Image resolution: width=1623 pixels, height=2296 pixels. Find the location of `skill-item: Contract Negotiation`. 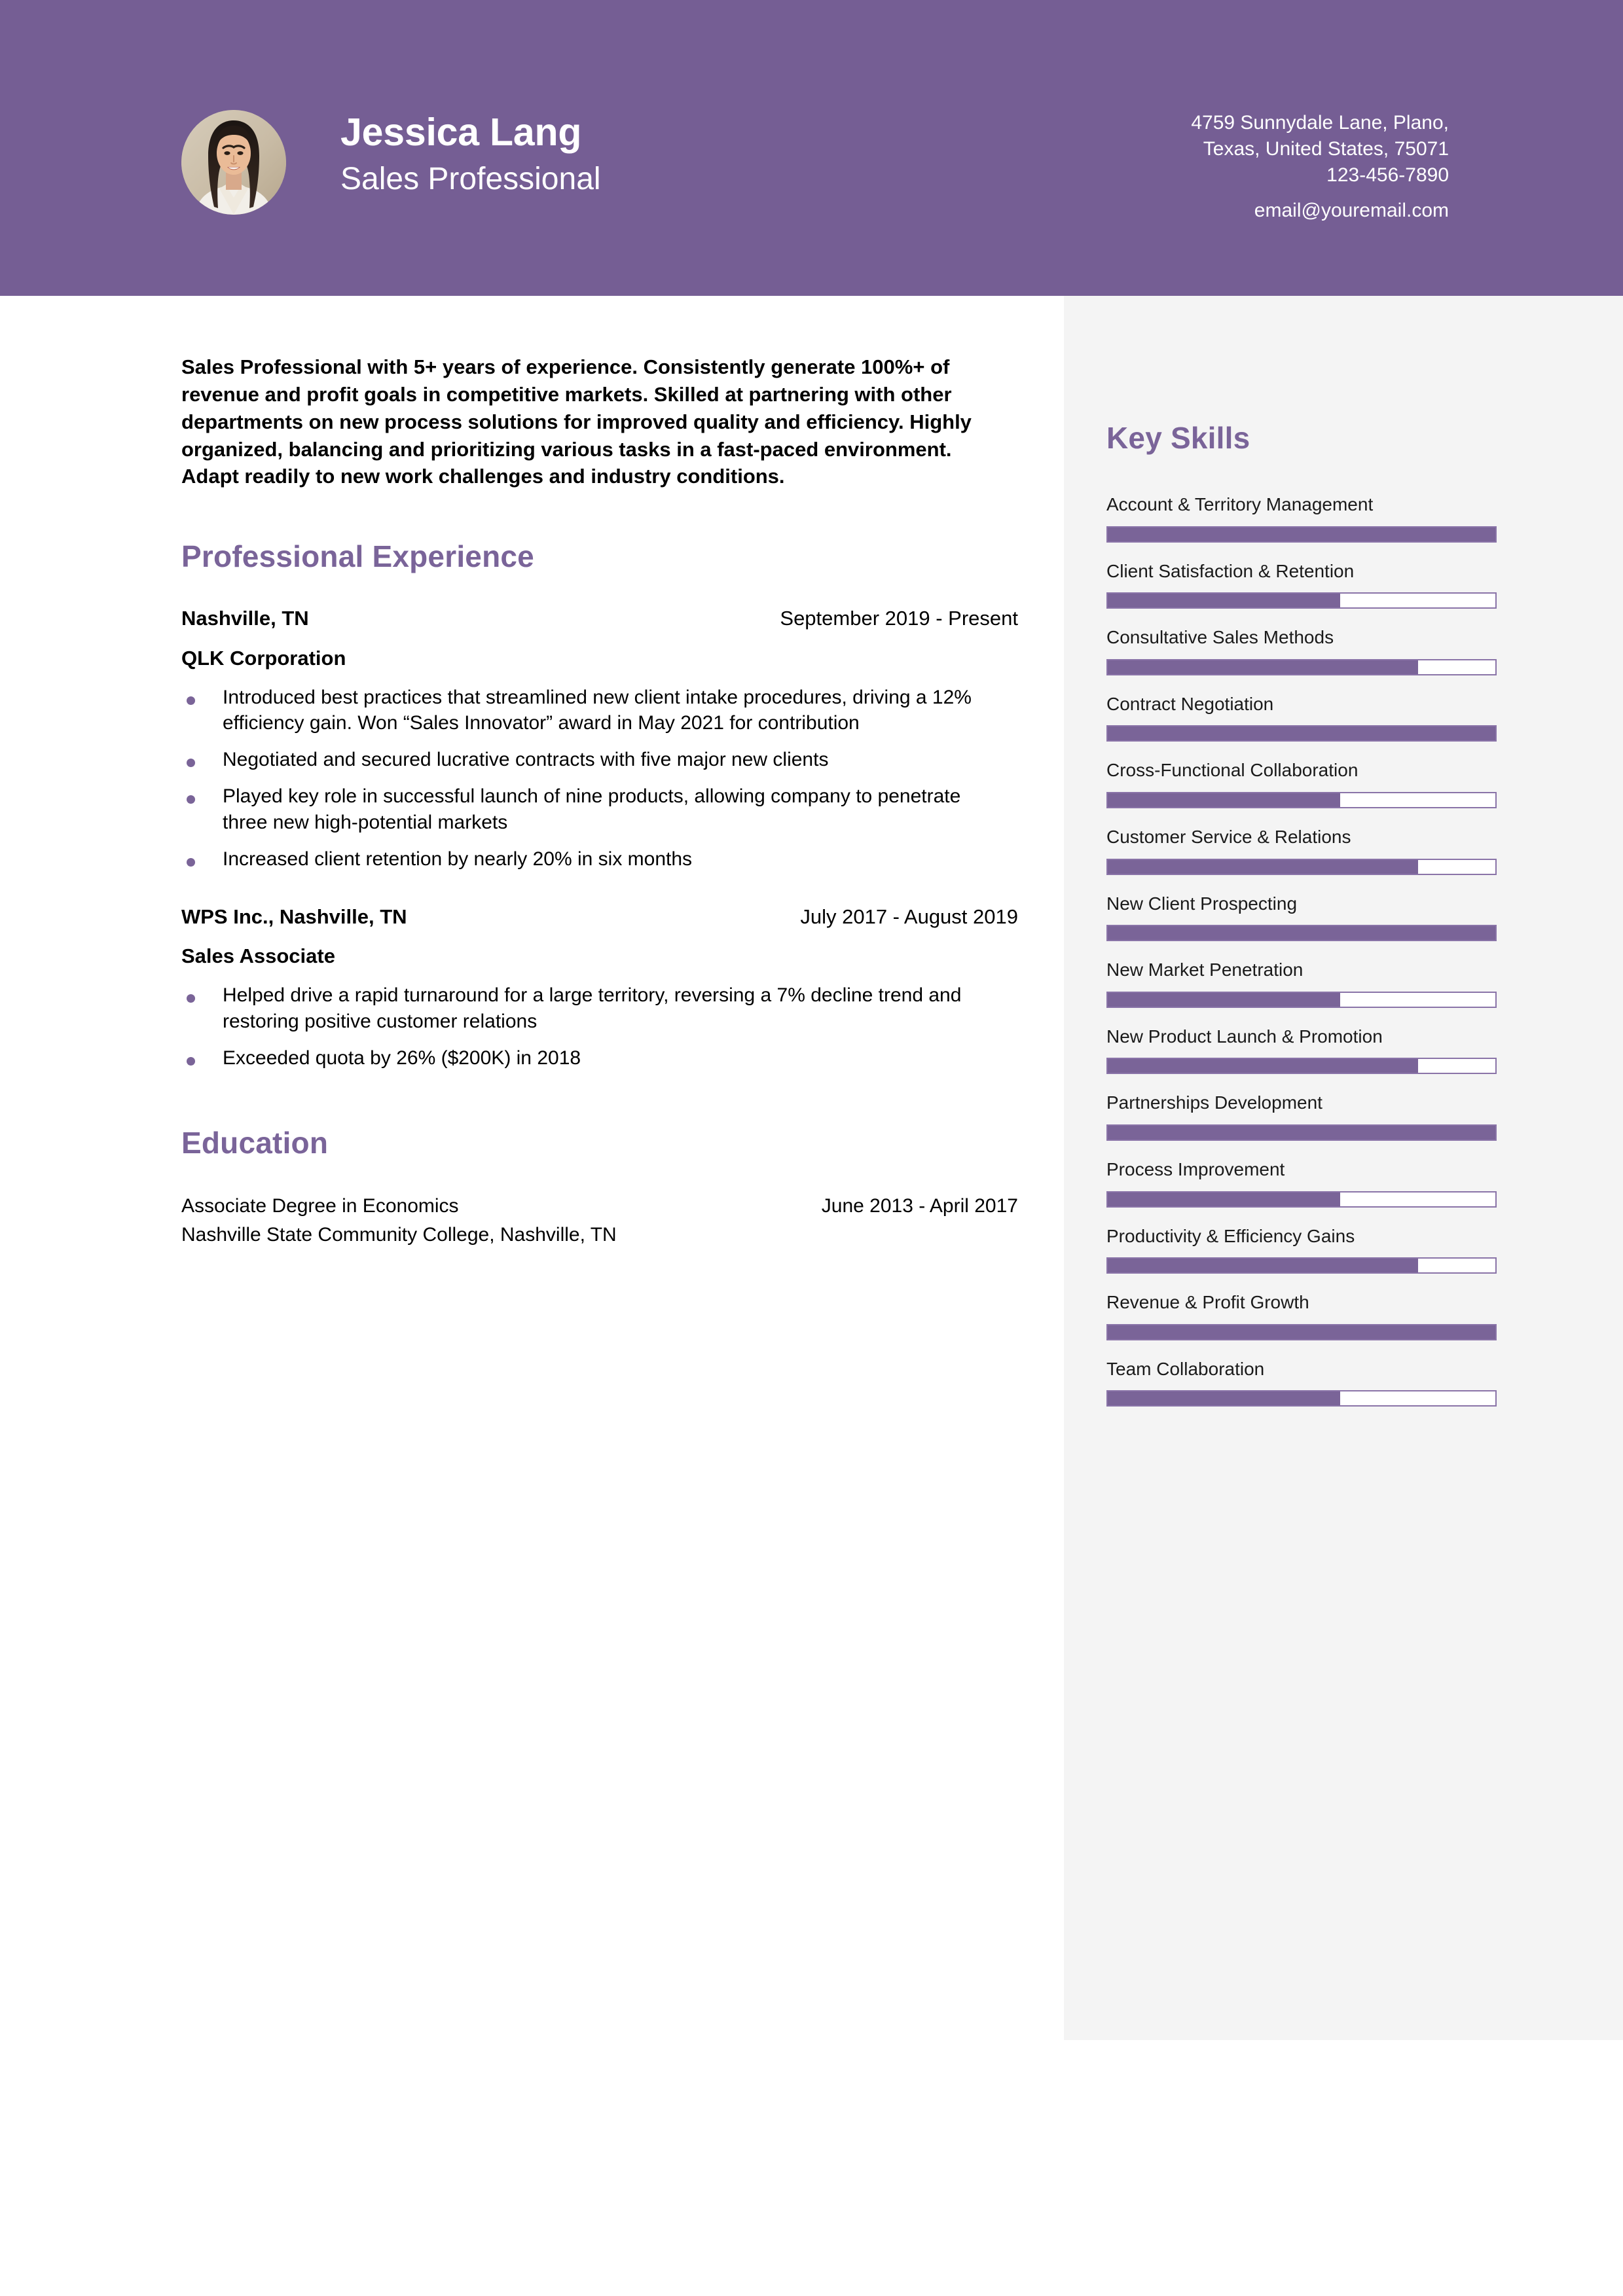

skill-item: Contract Negotiation is located at coordinates (1306, 717).